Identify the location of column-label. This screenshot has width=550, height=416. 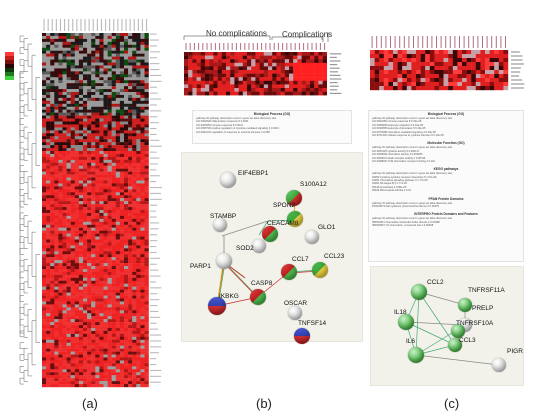
(126, 25).